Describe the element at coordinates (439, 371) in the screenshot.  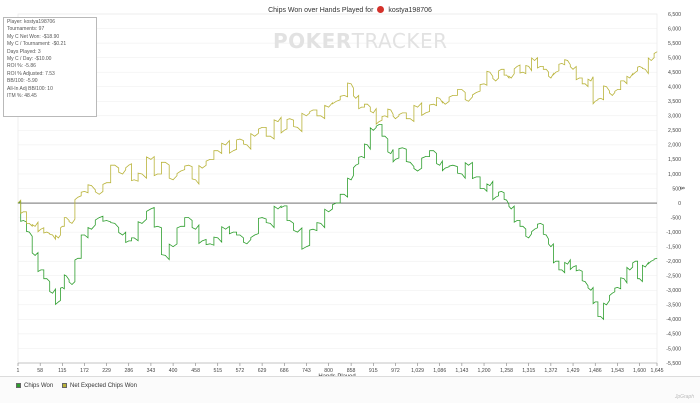
I see `x-tick-label: 1,086` at that location.